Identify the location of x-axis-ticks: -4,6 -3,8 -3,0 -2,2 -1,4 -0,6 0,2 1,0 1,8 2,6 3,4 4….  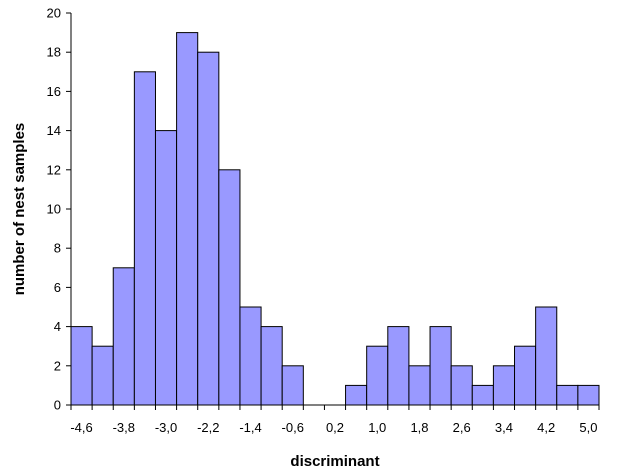
(335, 420).